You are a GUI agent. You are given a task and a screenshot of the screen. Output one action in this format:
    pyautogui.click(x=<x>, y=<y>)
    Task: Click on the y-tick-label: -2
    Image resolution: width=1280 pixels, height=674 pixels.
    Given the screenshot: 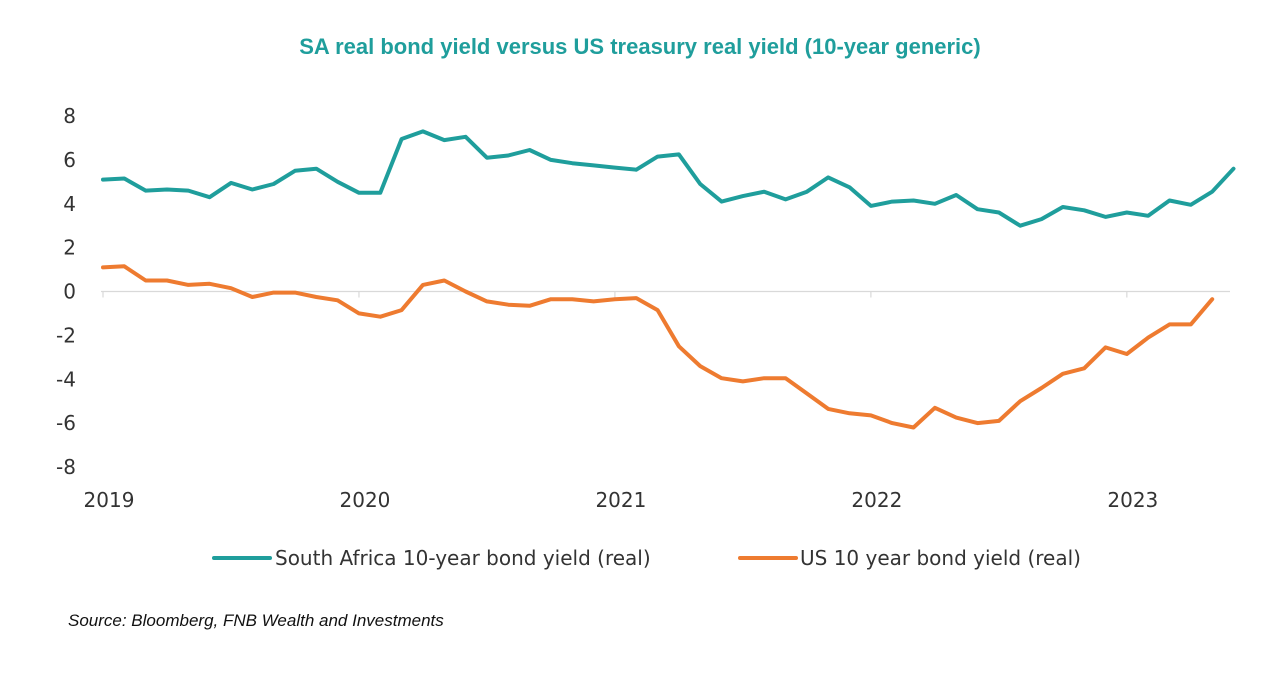 What is the action you would take?
    pyautogui.click(x=66, y=335)
    